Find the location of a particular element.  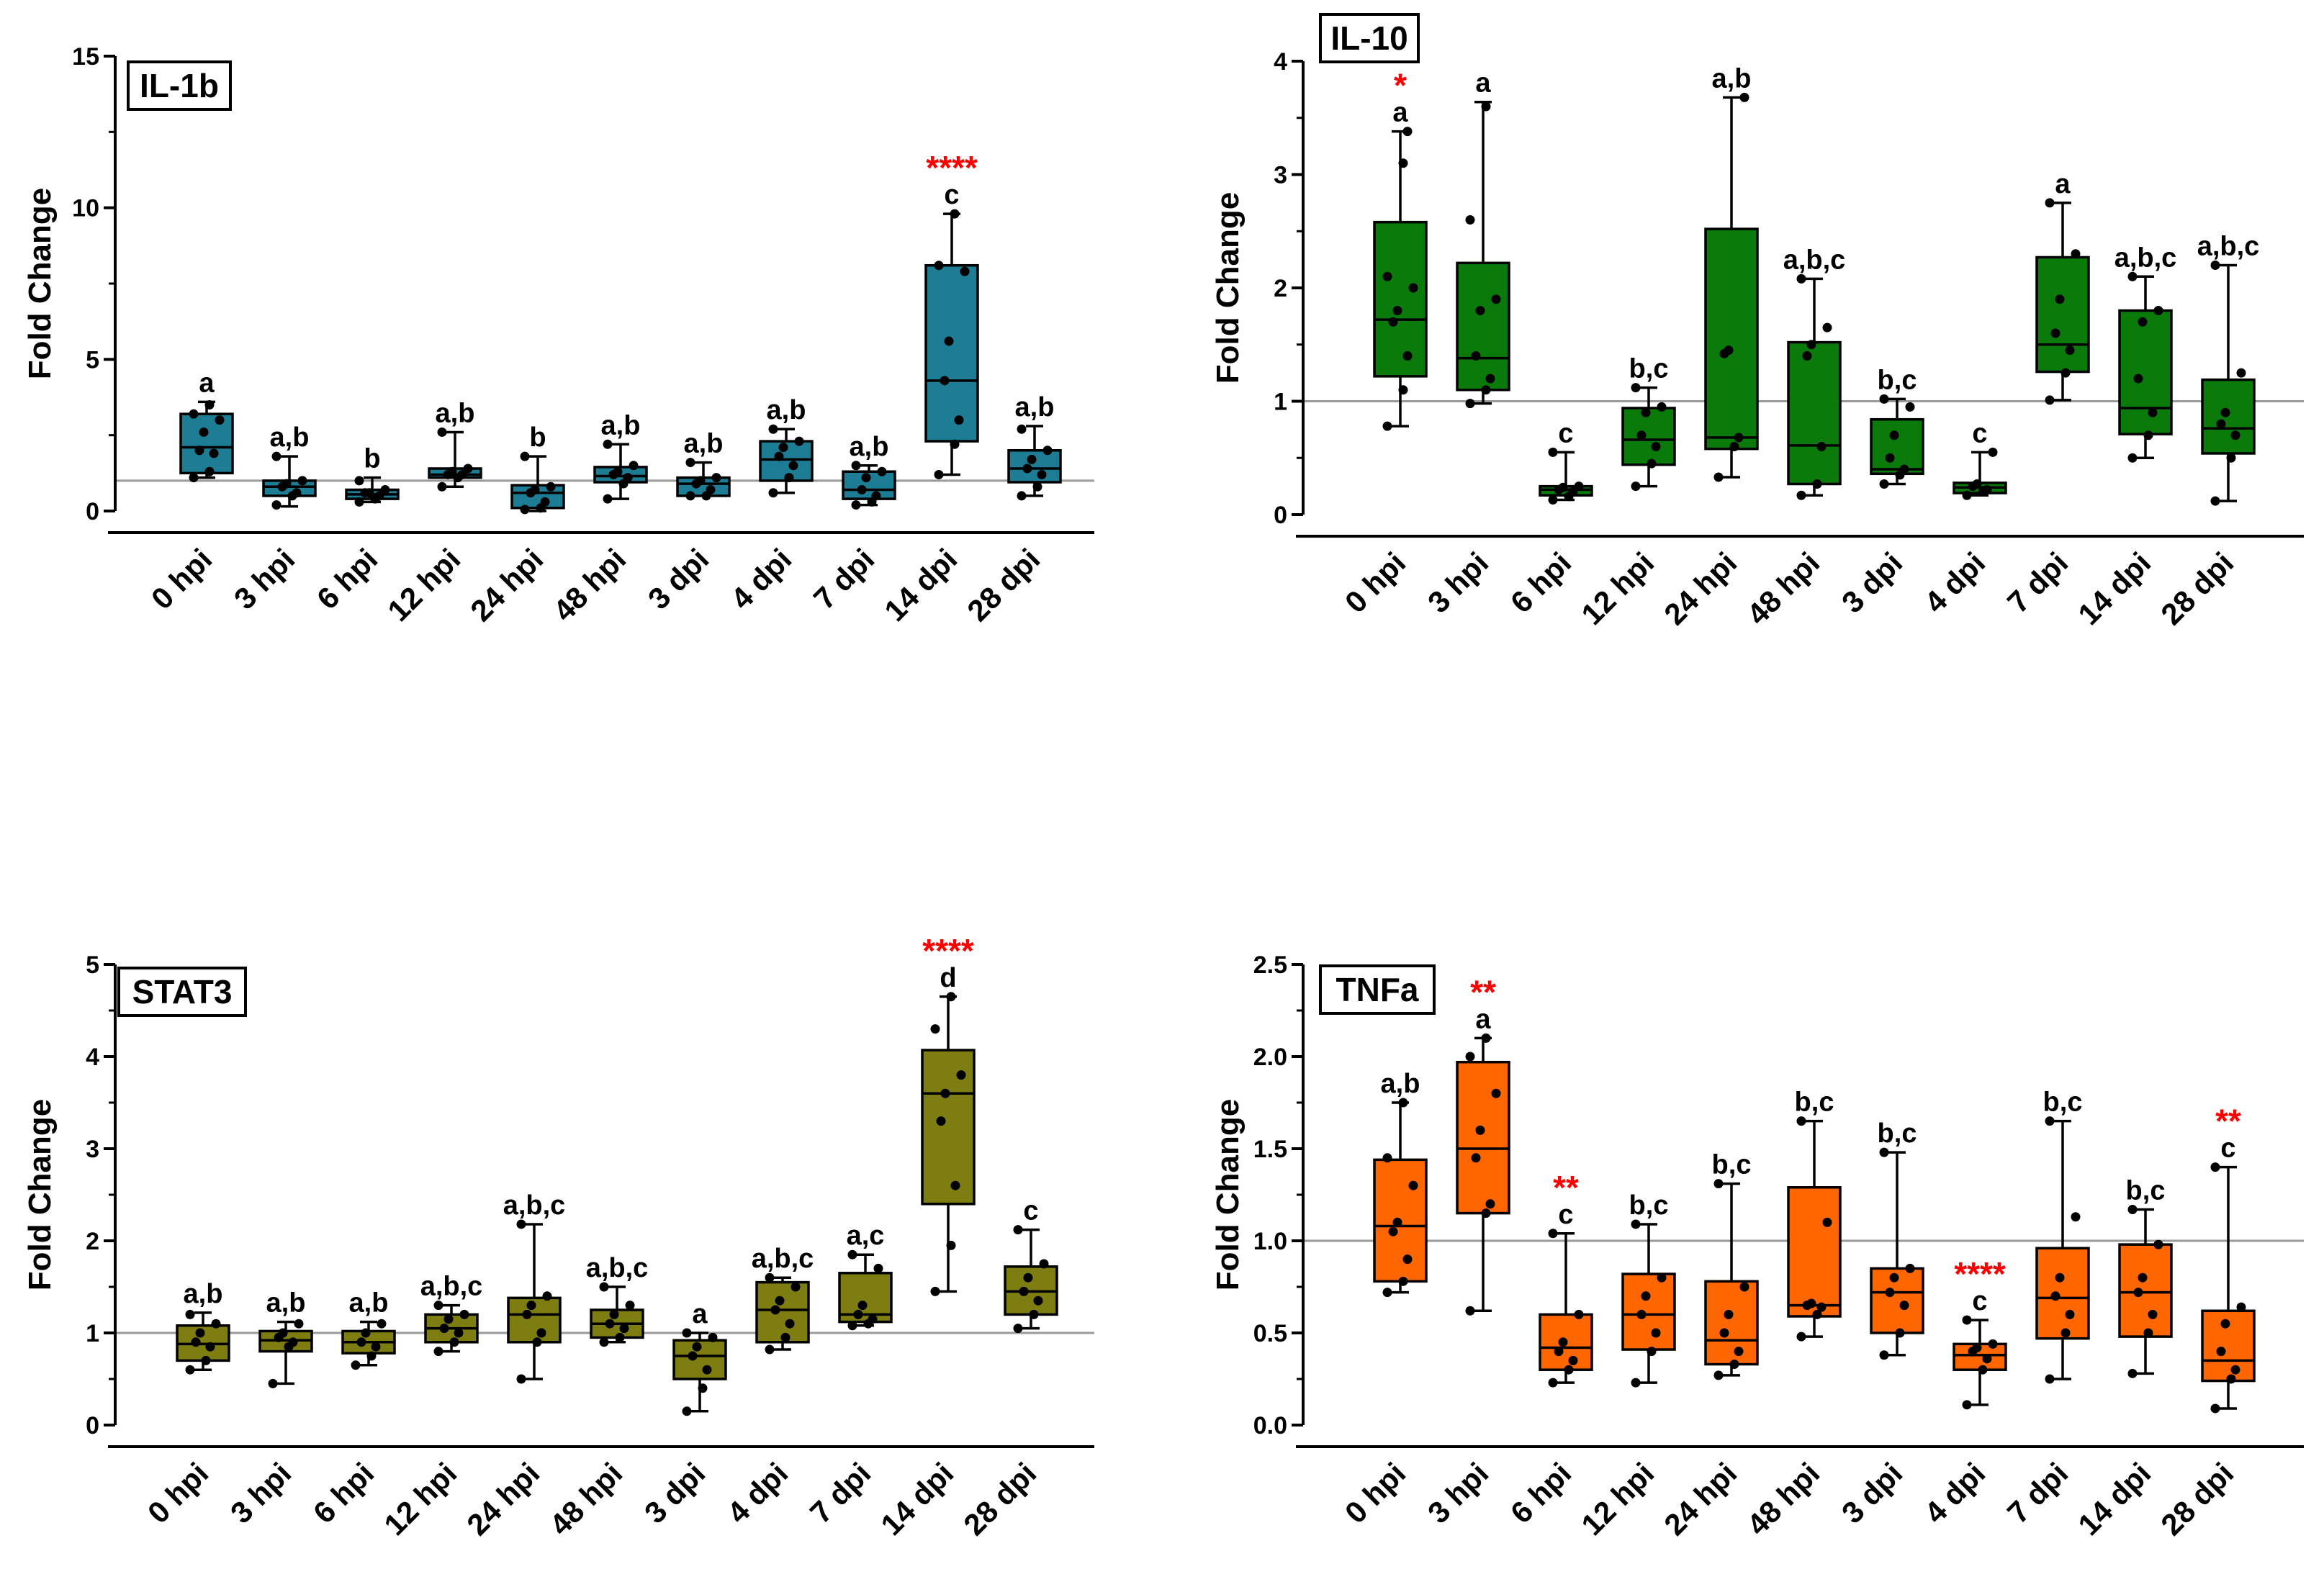

box-14-dpi: b,c 14 dpi is located at coordinates (2122, 1359).